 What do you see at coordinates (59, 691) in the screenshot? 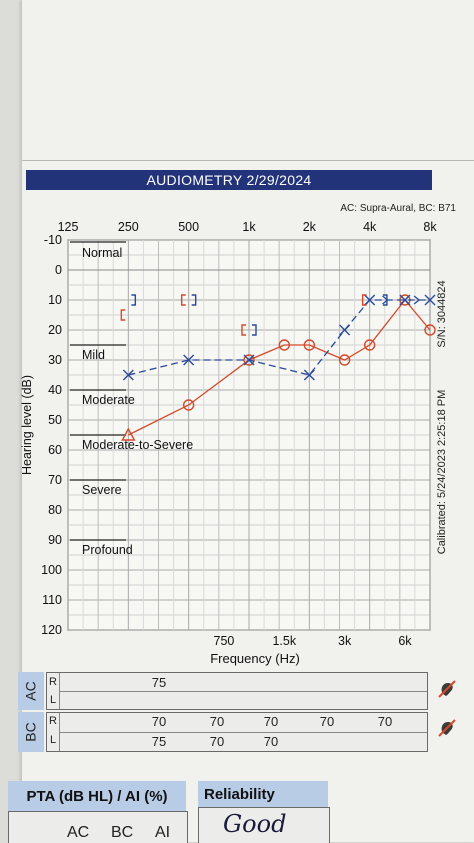
I see `ac-ear-divider` at bounding box center [59, 691].